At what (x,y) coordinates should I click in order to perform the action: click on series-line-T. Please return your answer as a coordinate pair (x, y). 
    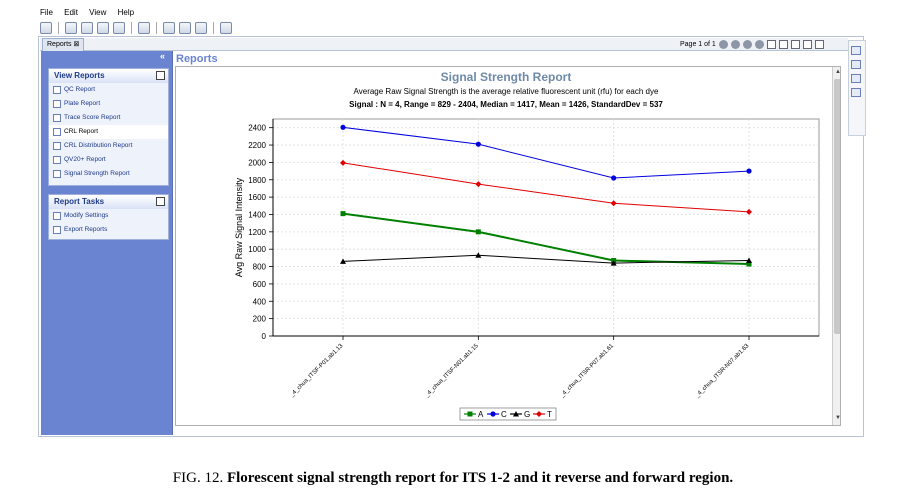
    Looking at the image, I should click on (546, 187).